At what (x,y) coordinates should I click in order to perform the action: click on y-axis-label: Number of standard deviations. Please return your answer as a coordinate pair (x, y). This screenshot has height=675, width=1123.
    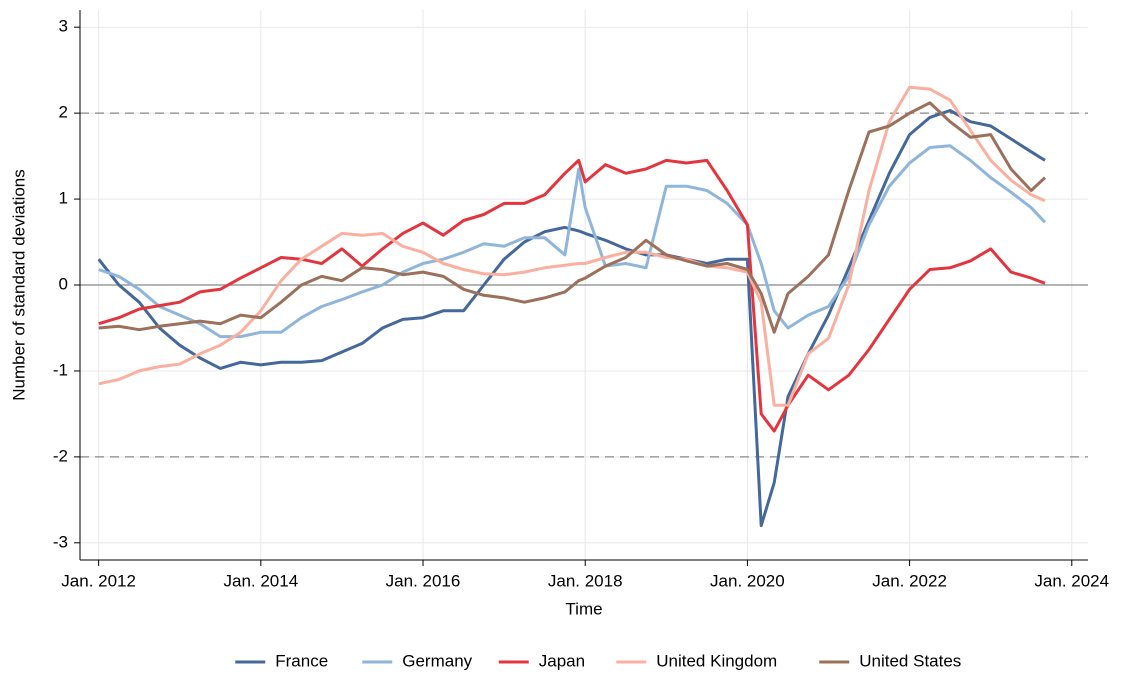
    Looking at the image, I should click on (18, 285).